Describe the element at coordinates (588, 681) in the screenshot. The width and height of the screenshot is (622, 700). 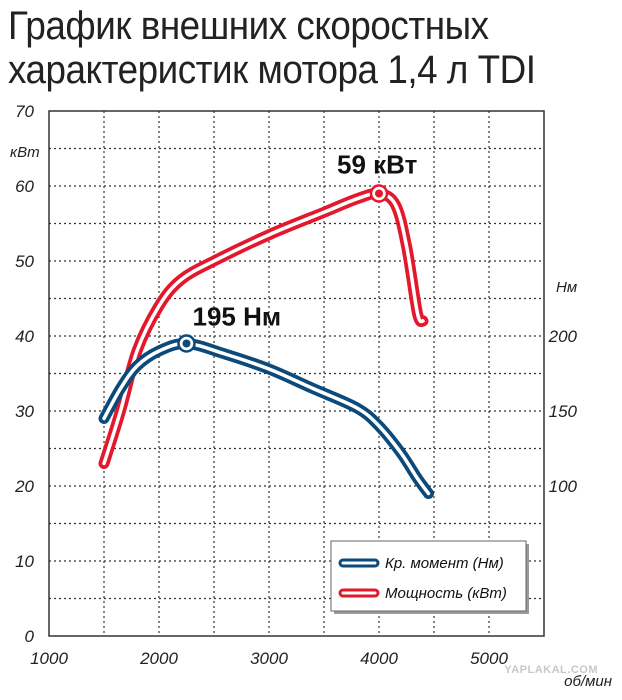
I see `x-unit-label: об/мин` at that location.